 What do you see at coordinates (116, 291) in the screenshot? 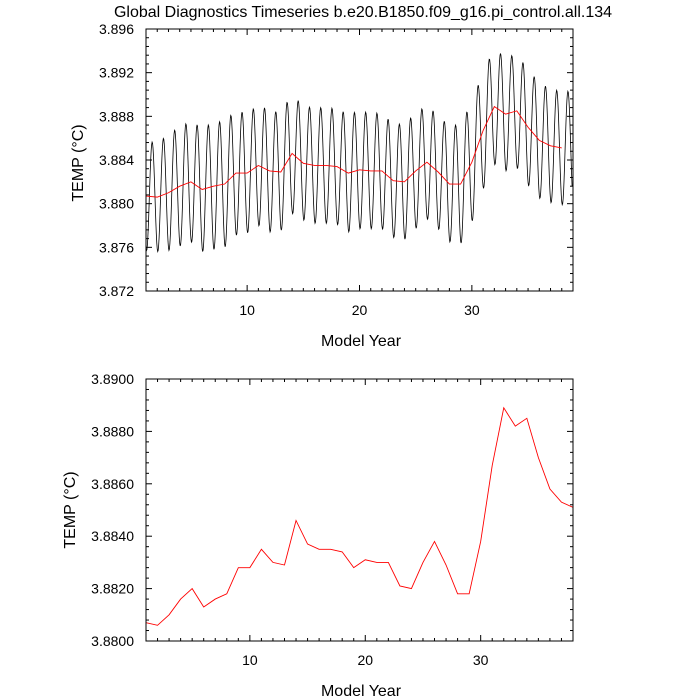
I see `top-panel-y-tick-label: 3.872` at bounding box center [116, 291].